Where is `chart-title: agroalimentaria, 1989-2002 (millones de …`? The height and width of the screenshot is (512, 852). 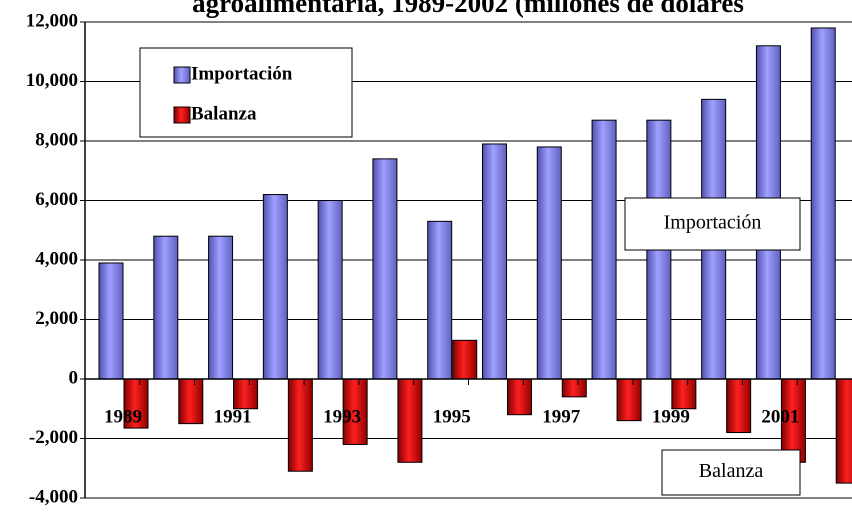
chart-title: agroalimentaria, 1989-2002 (millones de … is located at coordinates (468, 9).